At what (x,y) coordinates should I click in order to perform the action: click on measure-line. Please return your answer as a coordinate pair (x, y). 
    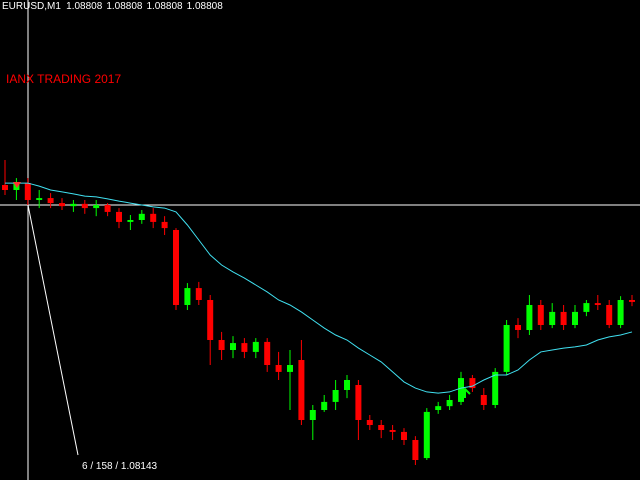
    Looking at the image, I should click on (53, 330).